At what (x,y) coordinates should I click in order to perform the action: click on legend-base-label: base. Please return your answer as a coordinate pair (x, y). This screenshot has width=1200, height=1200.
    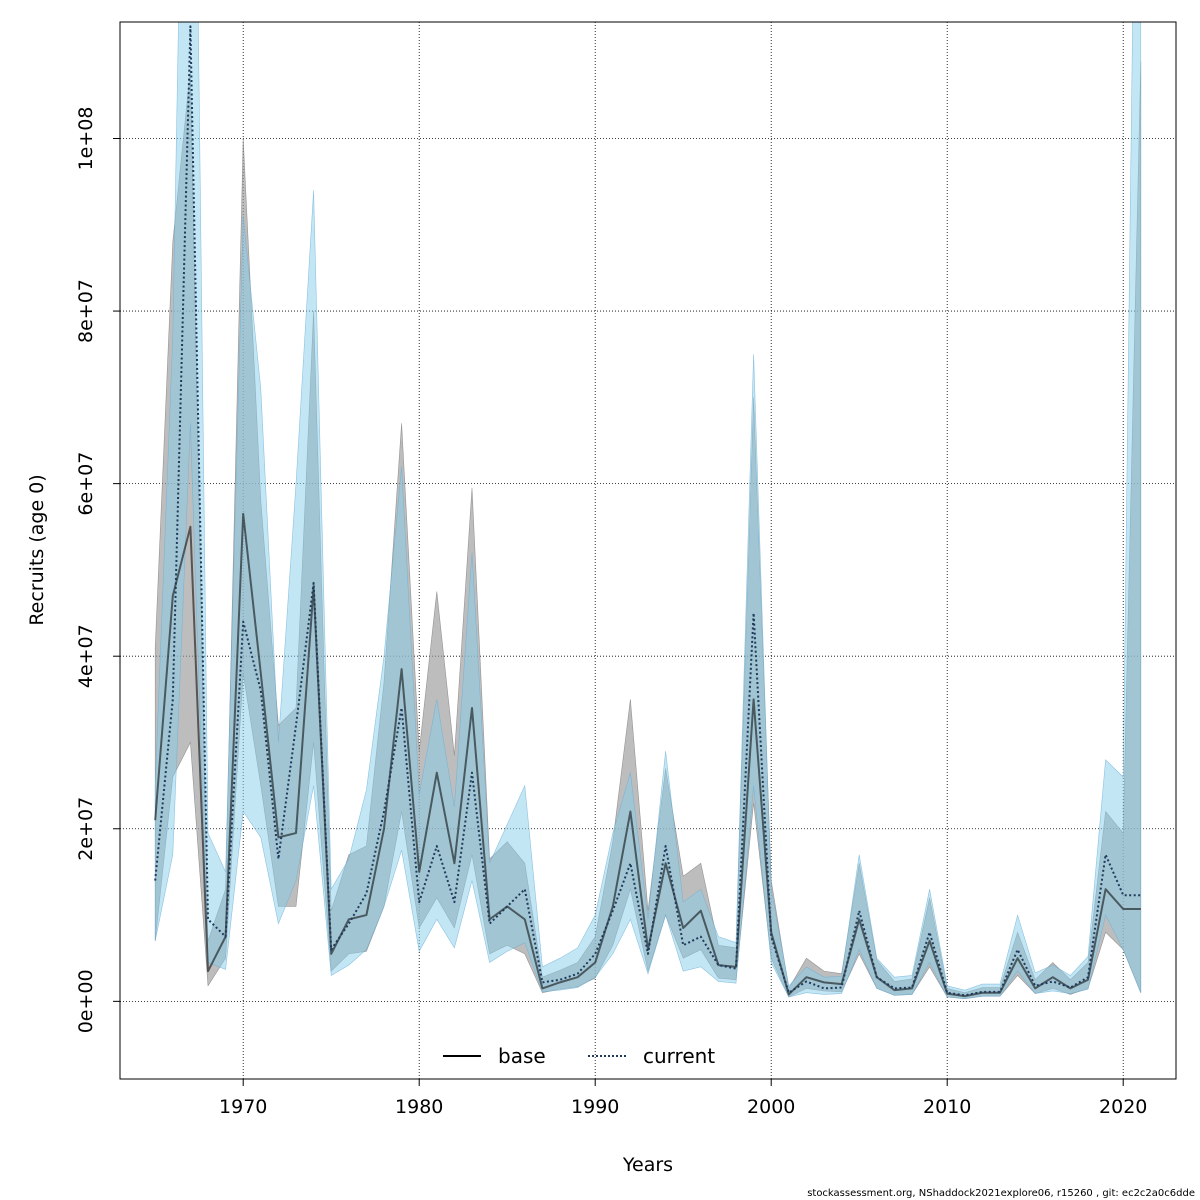
    Looking at the image, I should click on (522, 1056).